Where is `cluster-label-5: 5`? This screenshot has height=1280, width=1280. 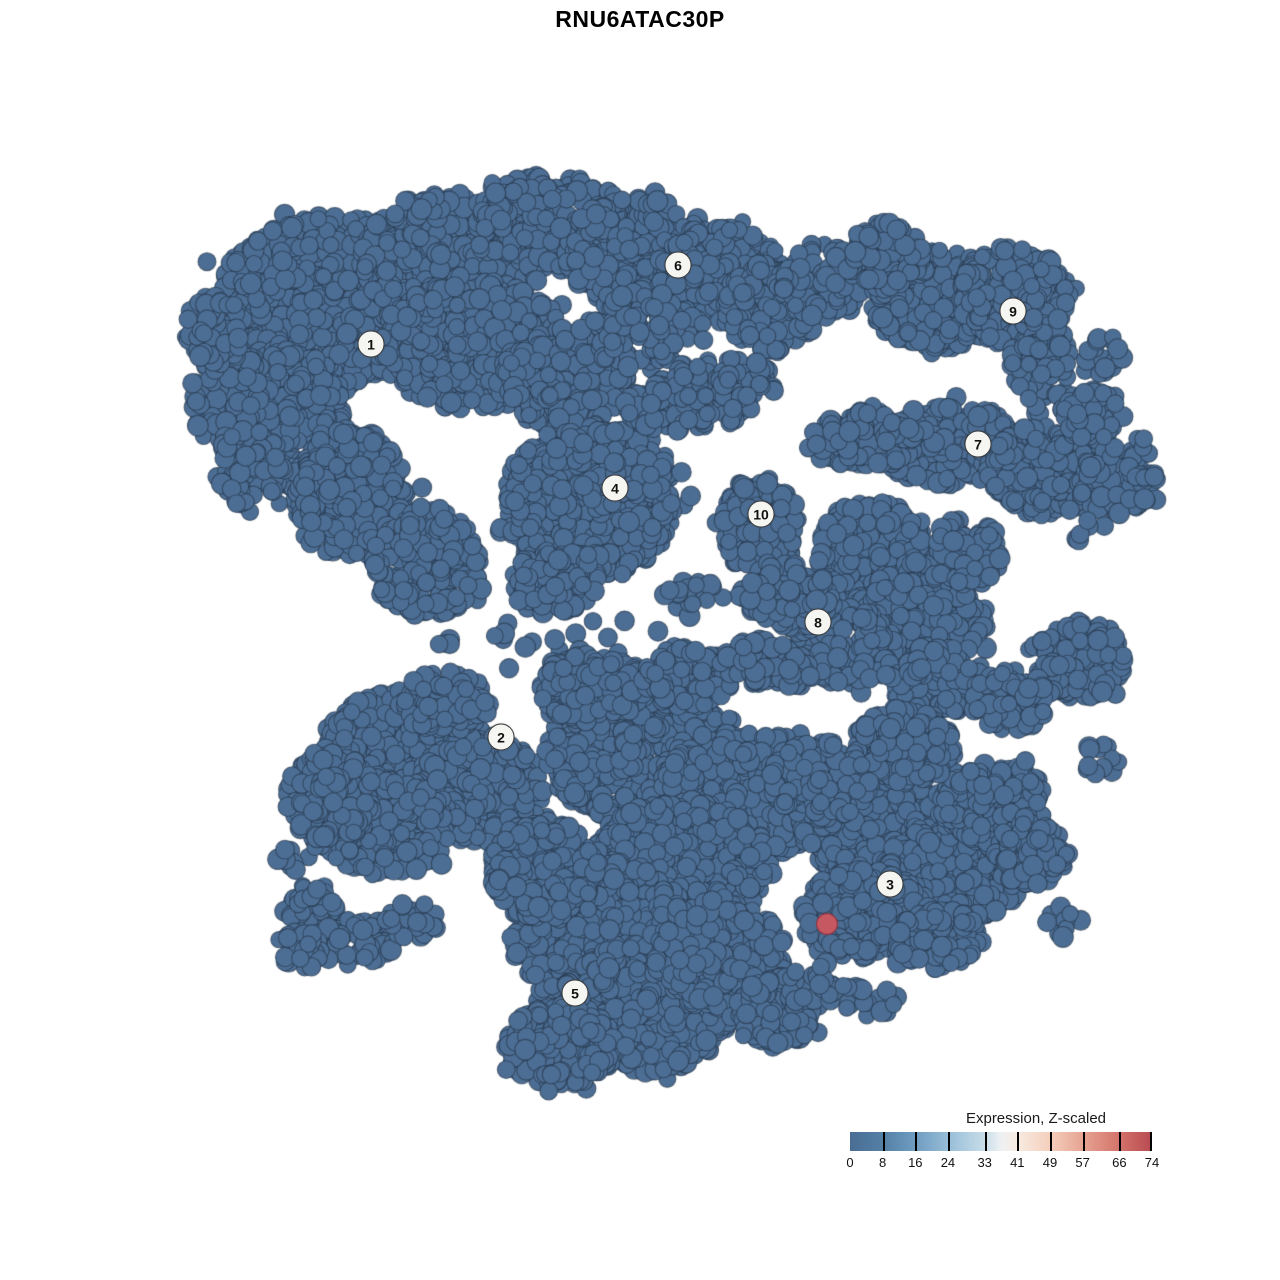
cluster-label-5: 5 is located at coordinates (575, 993).